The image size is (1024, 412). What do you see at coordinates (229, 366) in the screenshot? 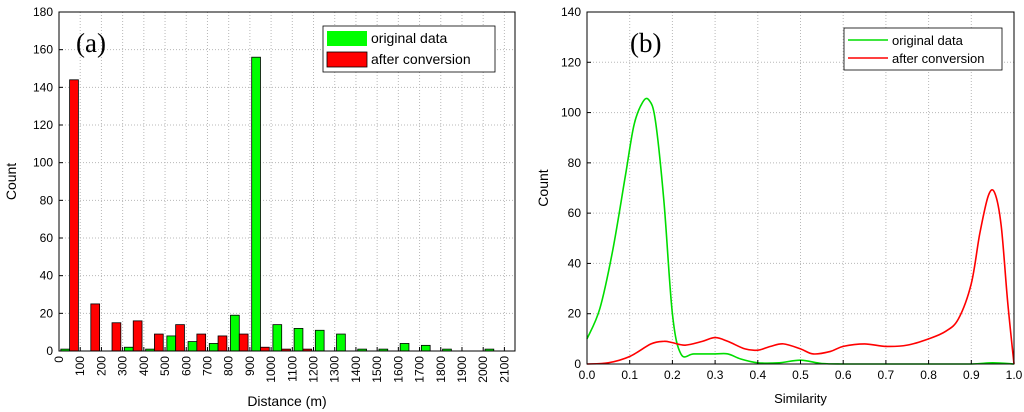
I see `x-tick-label: 800` at bounding box center [229, 366].